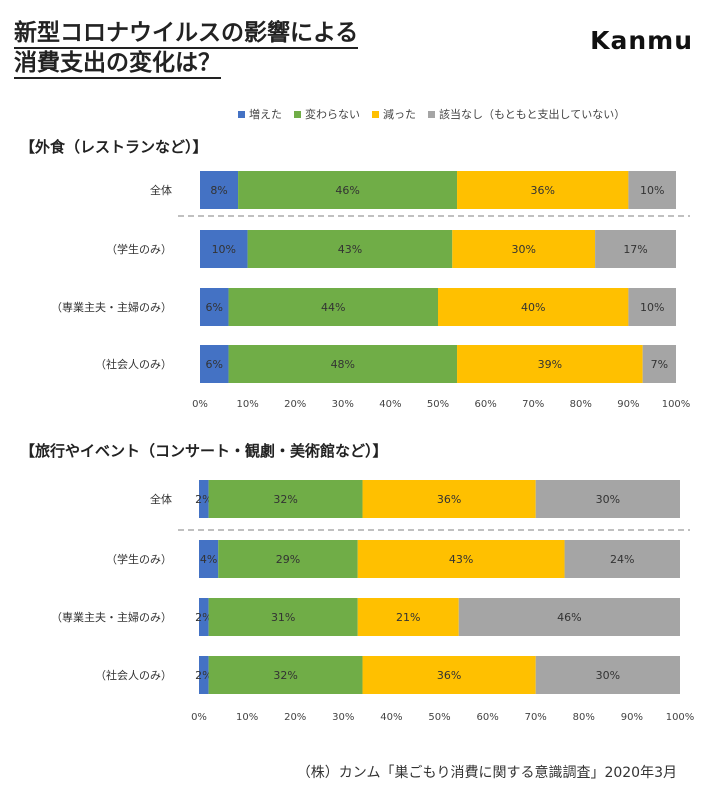 Image resolution: width=713 pixels, height=806 pixels. What do you see at coordinates (399, 114) in the screenshot?
I see `legend-label: 減った` at bounding box center [399, 114].